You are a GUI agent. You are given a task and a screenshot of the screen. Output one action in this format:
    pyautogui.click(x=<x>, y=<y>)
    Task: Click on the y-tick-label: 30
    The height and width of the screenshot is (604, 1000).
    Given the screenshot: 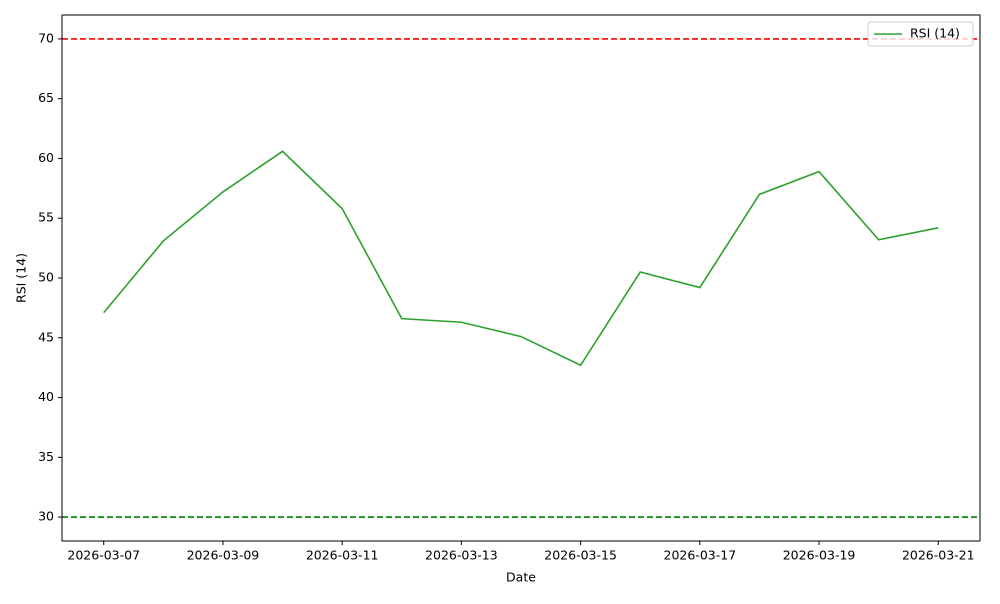 What is the action you would take?
    pyautogui.click(x=46, y=516)
    